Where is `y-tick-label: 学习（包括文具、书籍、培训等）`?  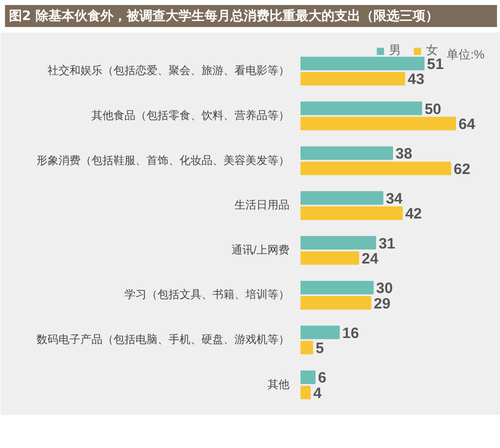 y-tick-label: 学习（包括文具、书籍、培训等） is located at coordinates (207, 295).